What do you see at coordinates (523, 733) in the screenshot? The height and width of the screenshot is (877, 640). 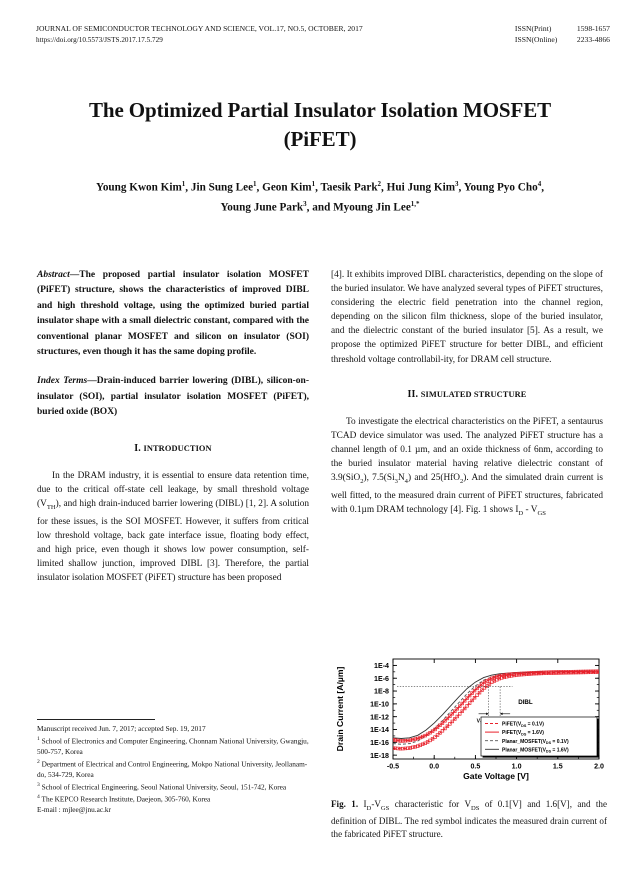 I see `legend-label: PiFET(VDS = 1.6V)` at bounding box center [523, 733].